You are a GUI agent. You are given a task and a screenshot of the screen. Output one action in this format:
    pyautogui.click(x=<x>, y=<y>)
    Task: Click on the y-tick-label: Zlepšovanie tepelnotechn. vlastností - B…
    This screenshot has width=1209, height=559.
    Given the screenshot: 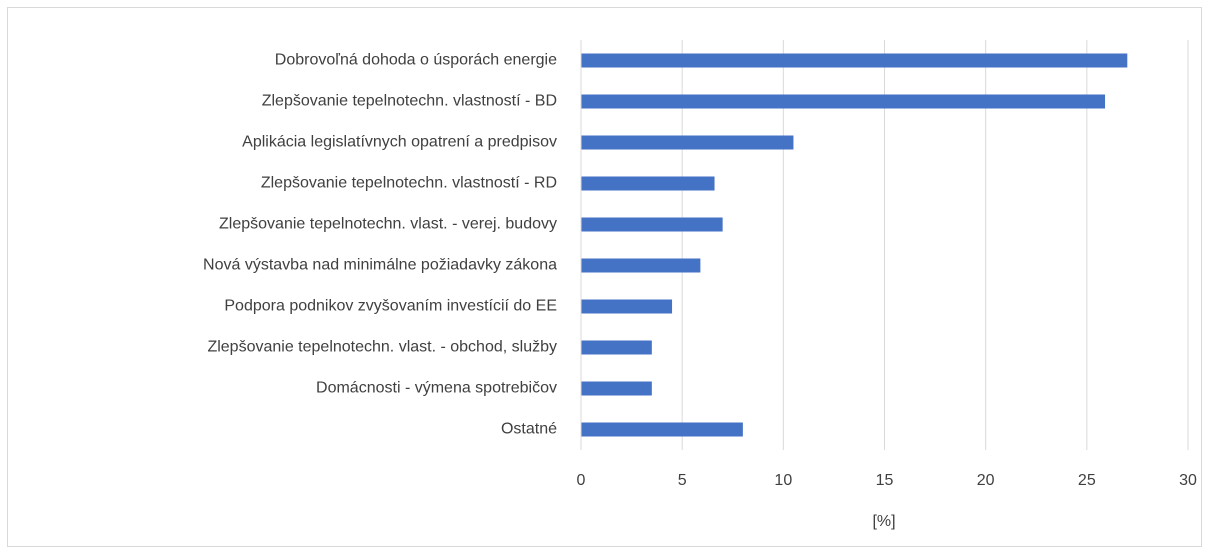 What is the action you would take?
    pyautogui.click(x=409, y=101)
    